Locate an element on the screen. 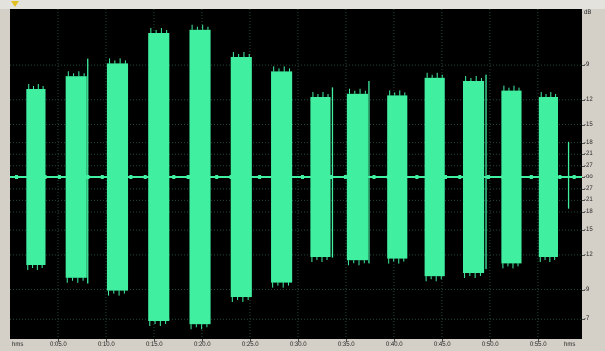  time-ruler-end-unit: hms is located at coordinates (570, 345).